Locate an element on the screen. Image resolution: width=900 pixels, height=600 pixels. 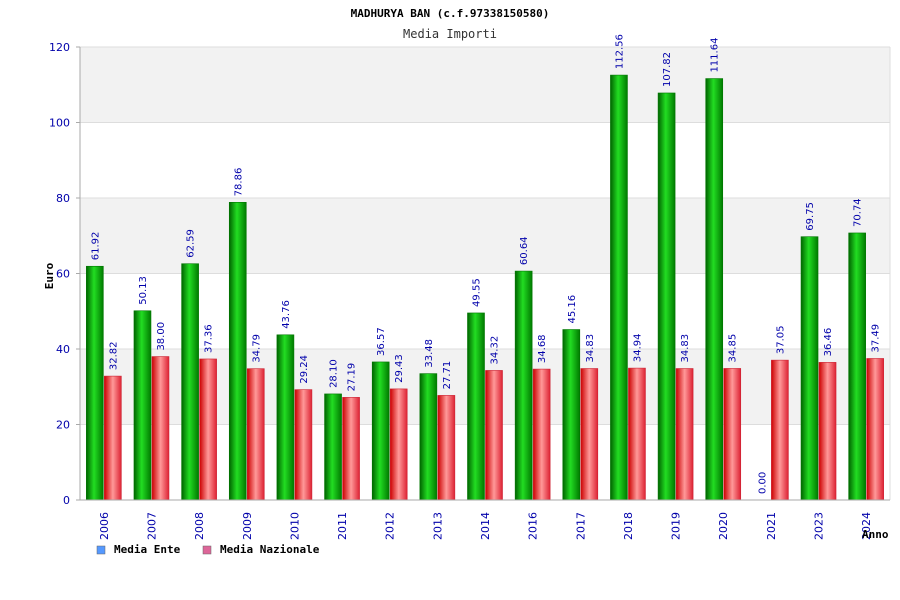
data-label: 60.64 is located at coordinates (524, 250).